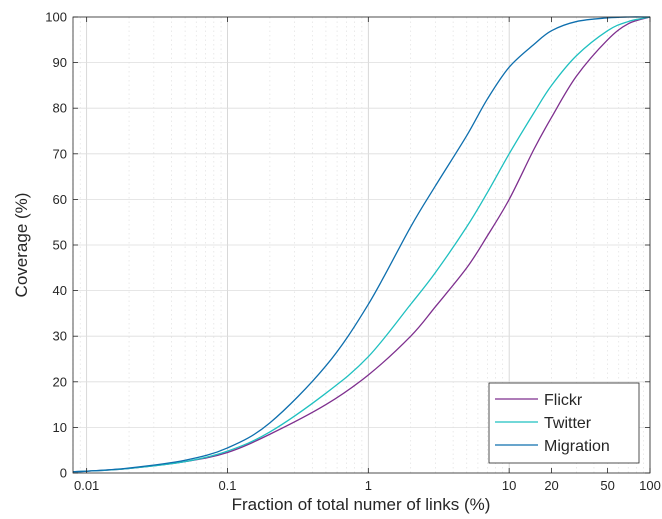 This screenshot has width=662, height=519. I want to click on legend-label-migration: Migration, so click(577, 446).